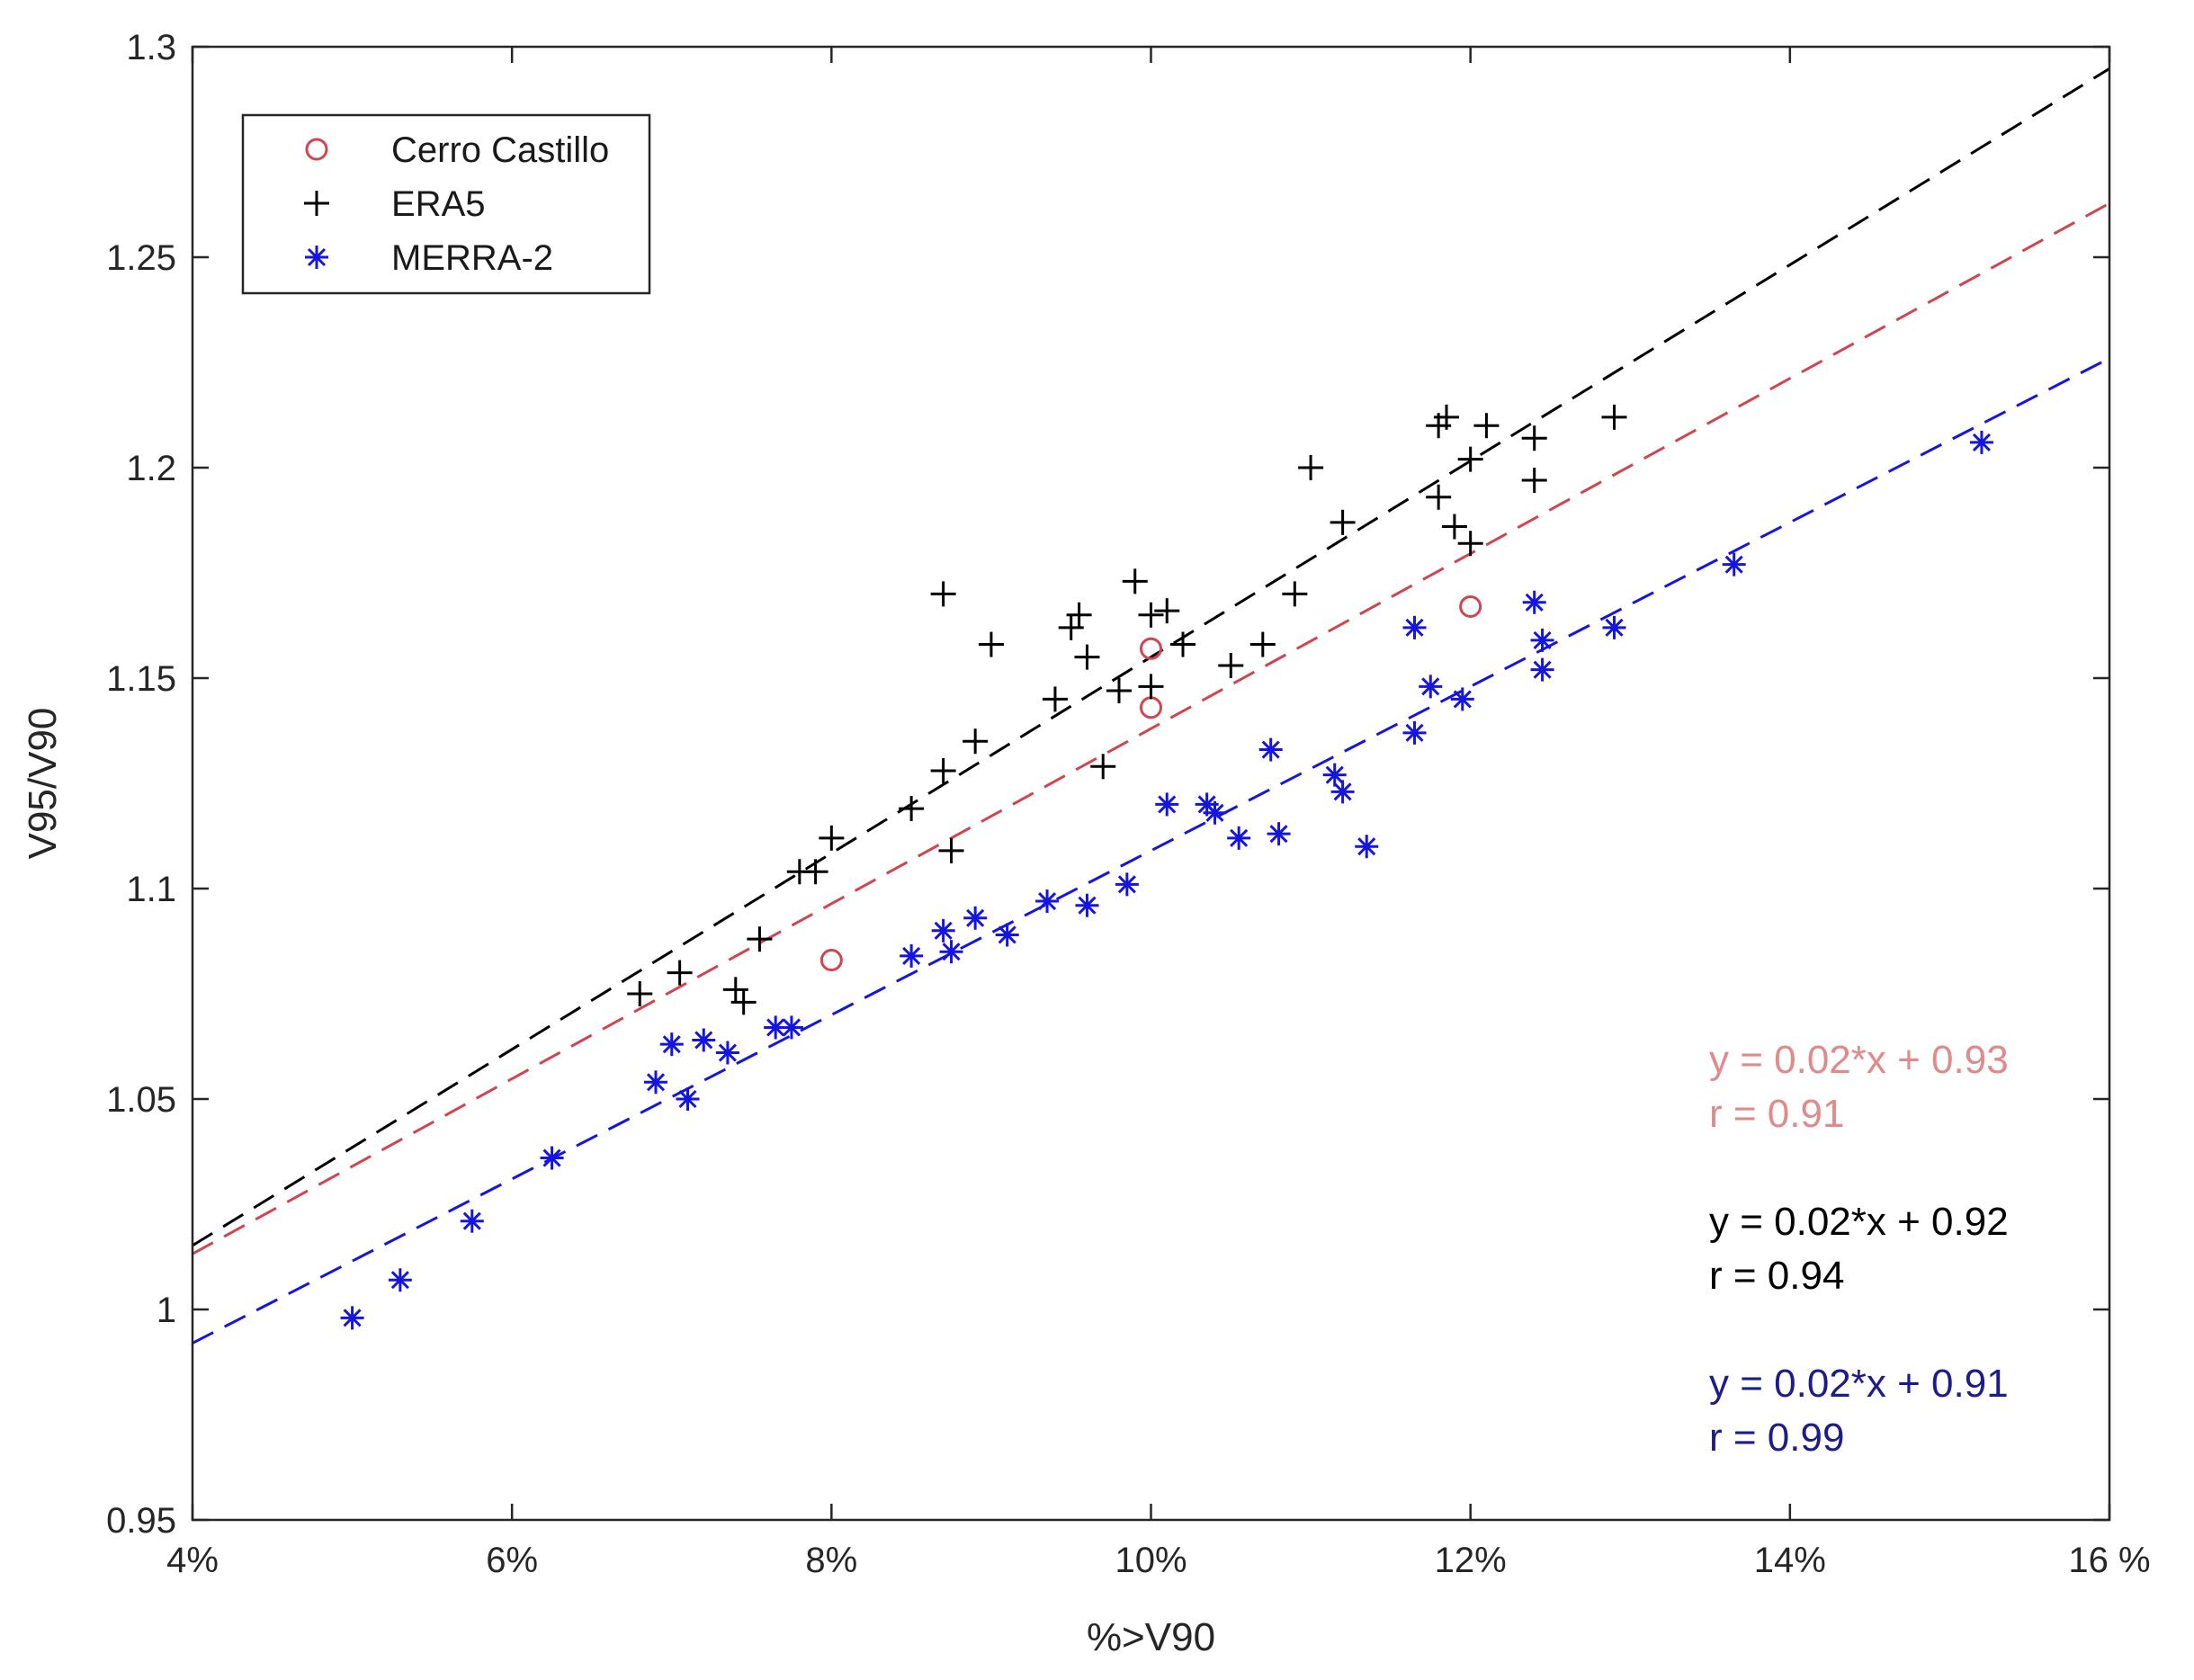 The width and height of the screenshot is (2194, 1680). I want to click on y-tick-label-7: 1.3, so click(151, 47).